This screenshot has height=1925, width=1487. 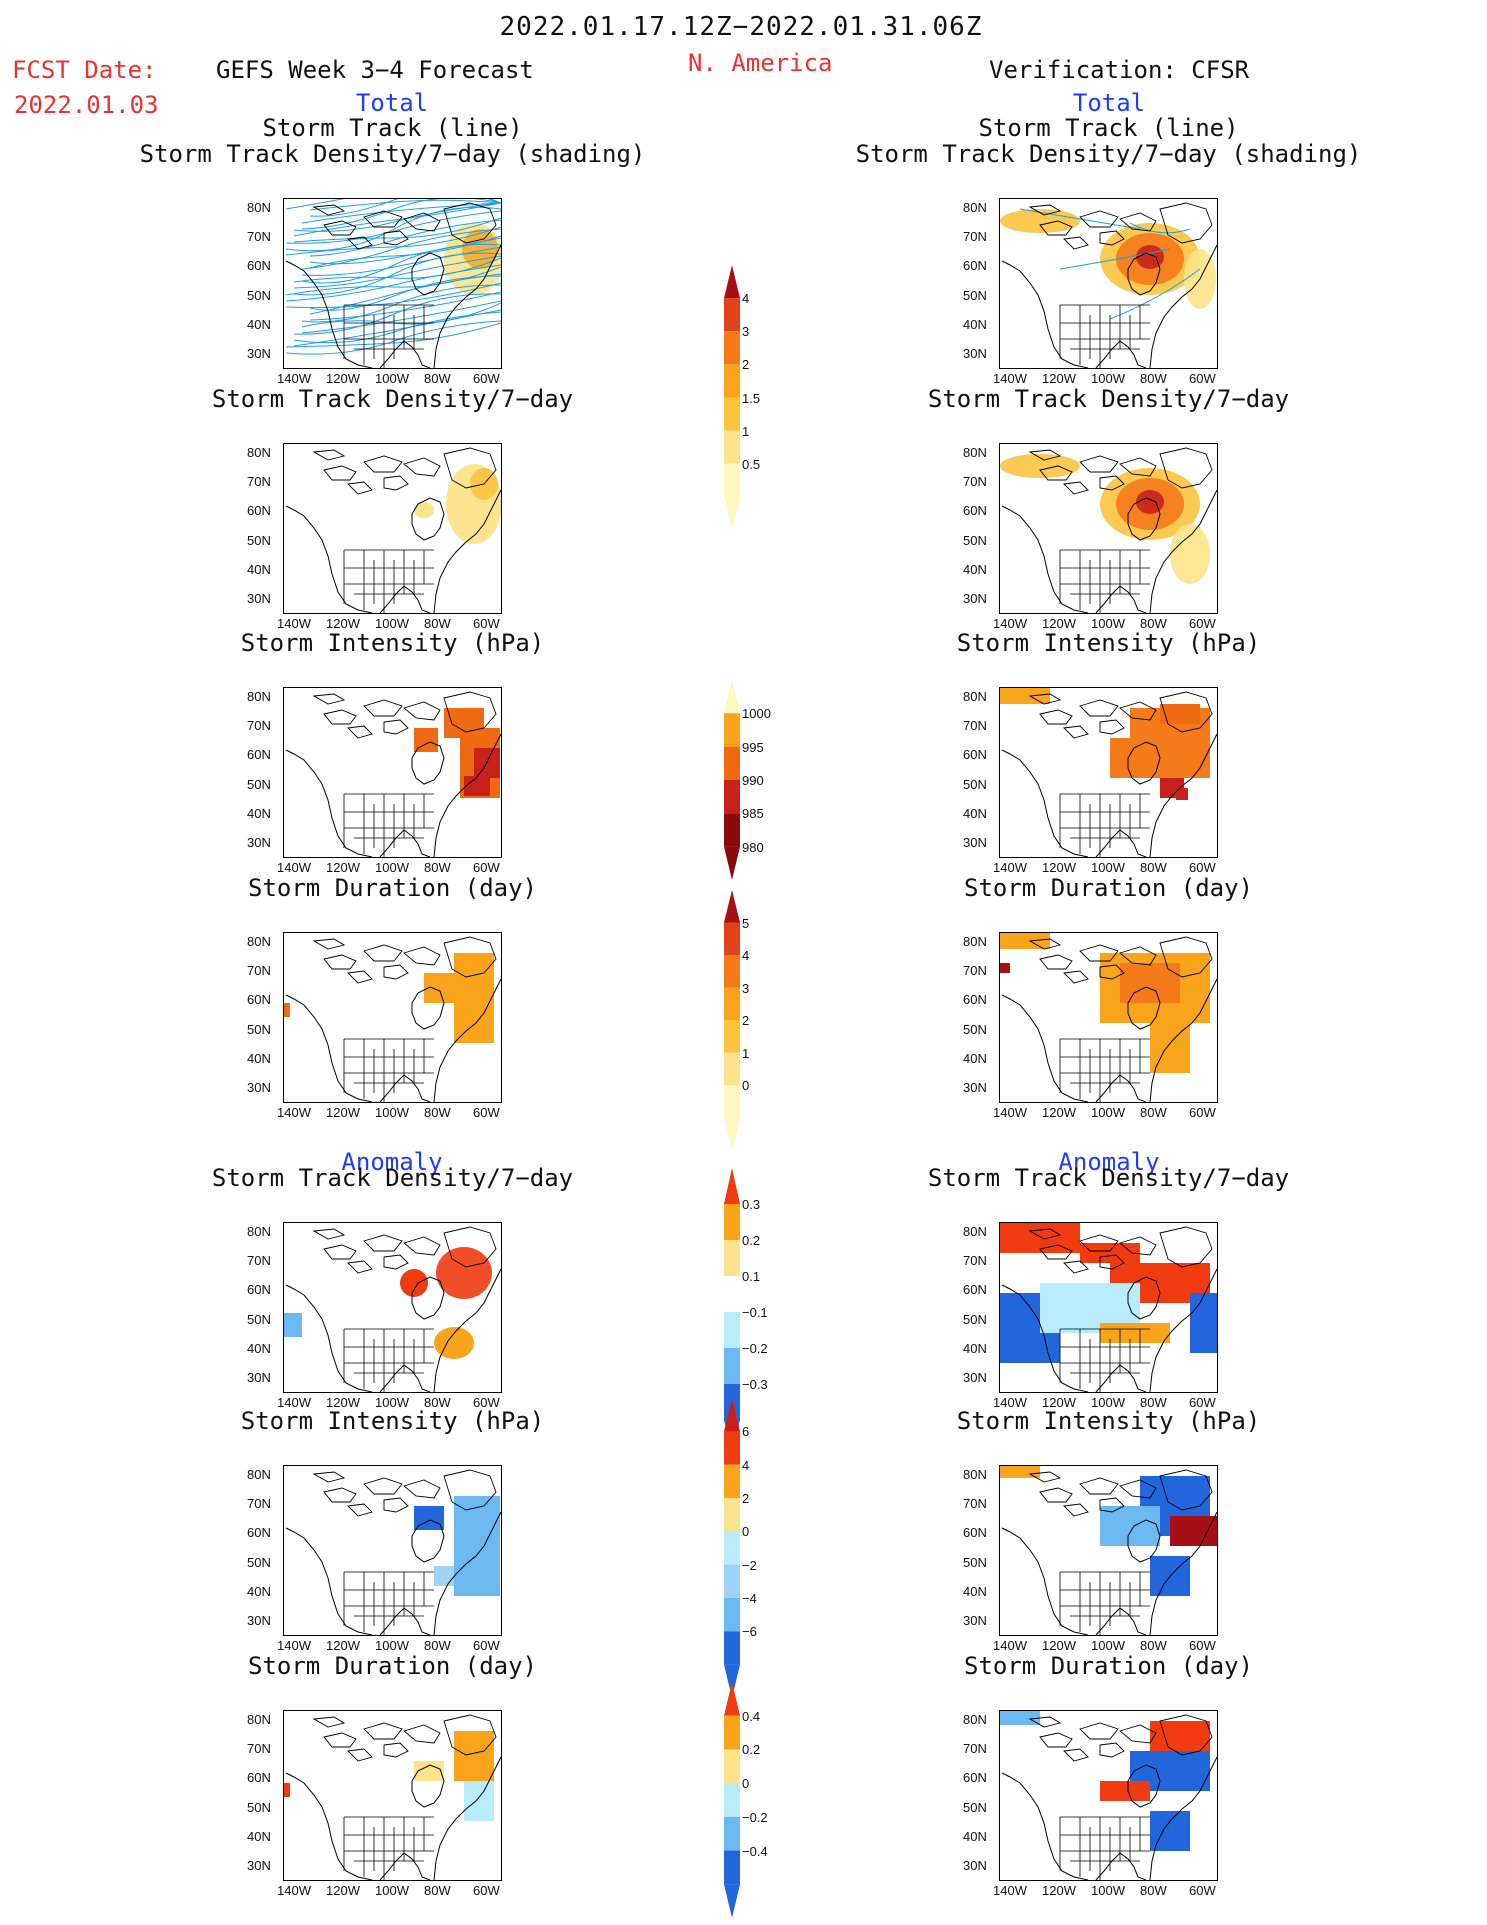 I want to click on left-total-label: Total, so click(x=392, y=103).